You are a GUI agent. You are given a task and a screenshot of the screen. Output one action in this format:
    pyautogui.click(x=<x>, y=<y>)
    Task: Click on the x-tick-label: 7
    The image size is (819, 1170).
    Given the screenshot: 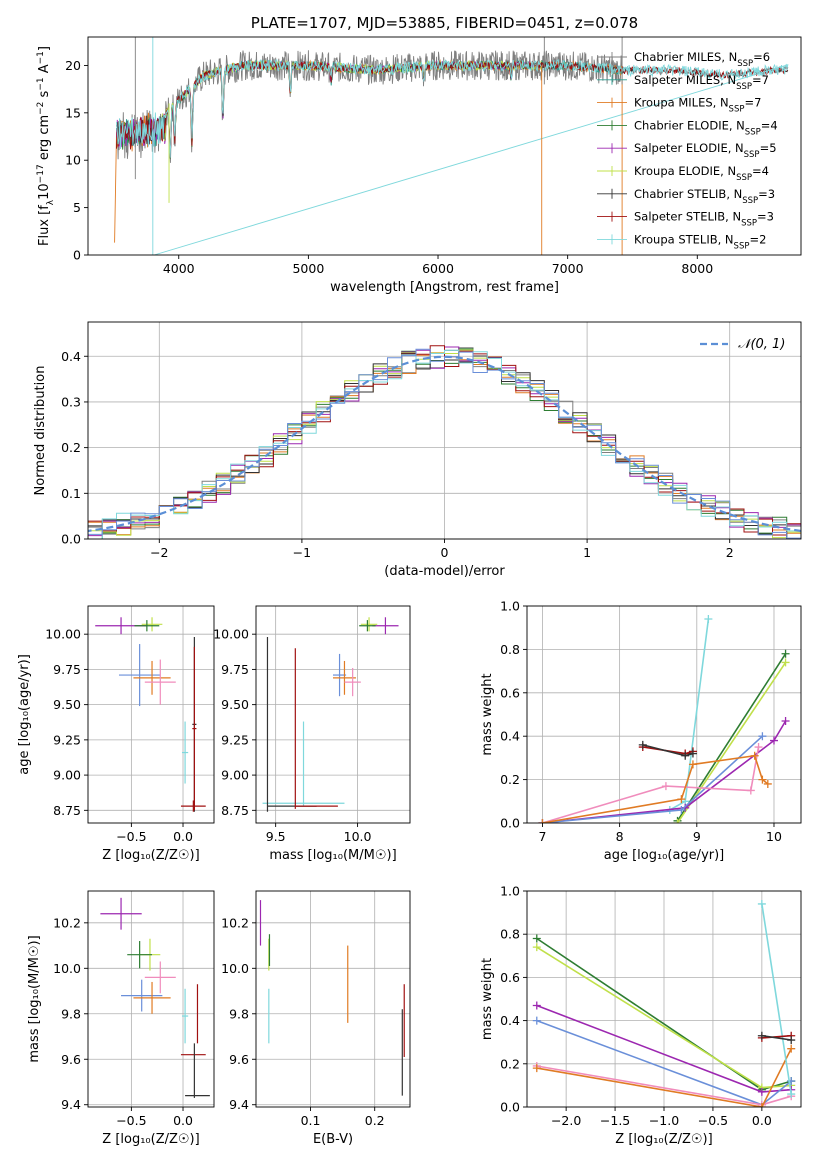 What is the action you would take?
    pyautogui.click(x=542, y=836)
    